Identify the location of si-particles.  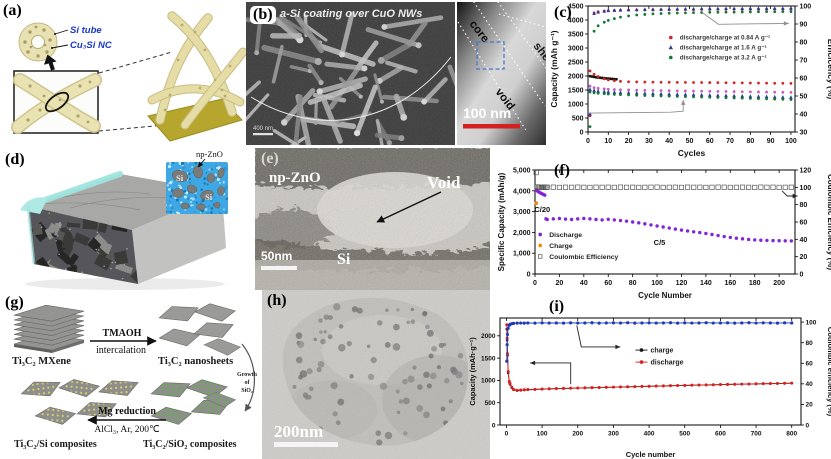
(198, 188).